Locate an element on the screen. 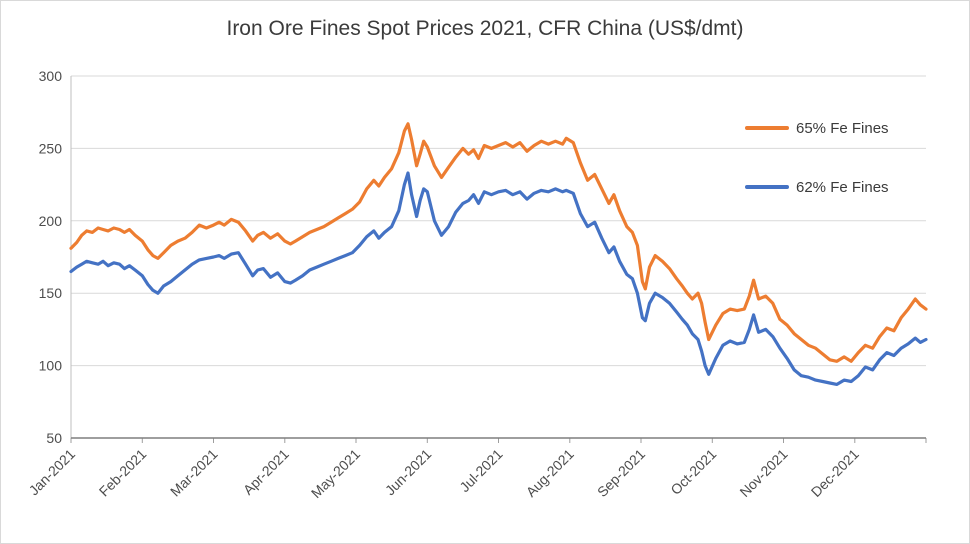 Image resolution: width=970 pixels, height=544 pixels. x-tick-label: Jul-2021 is located at coordinates (480, 470).